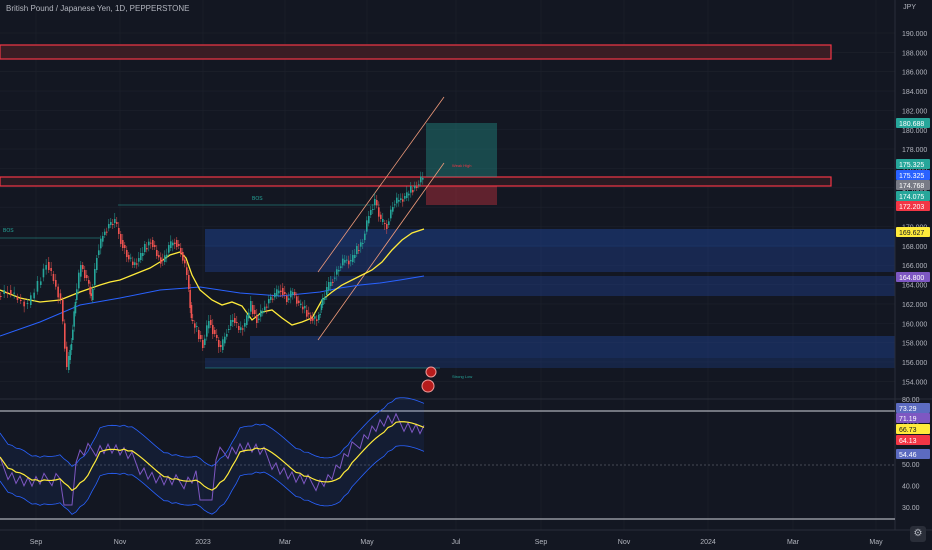  Describe the element at coordinates (462, 376) in the screenshot. I see `strong-low-label: Strong Low` at that location.